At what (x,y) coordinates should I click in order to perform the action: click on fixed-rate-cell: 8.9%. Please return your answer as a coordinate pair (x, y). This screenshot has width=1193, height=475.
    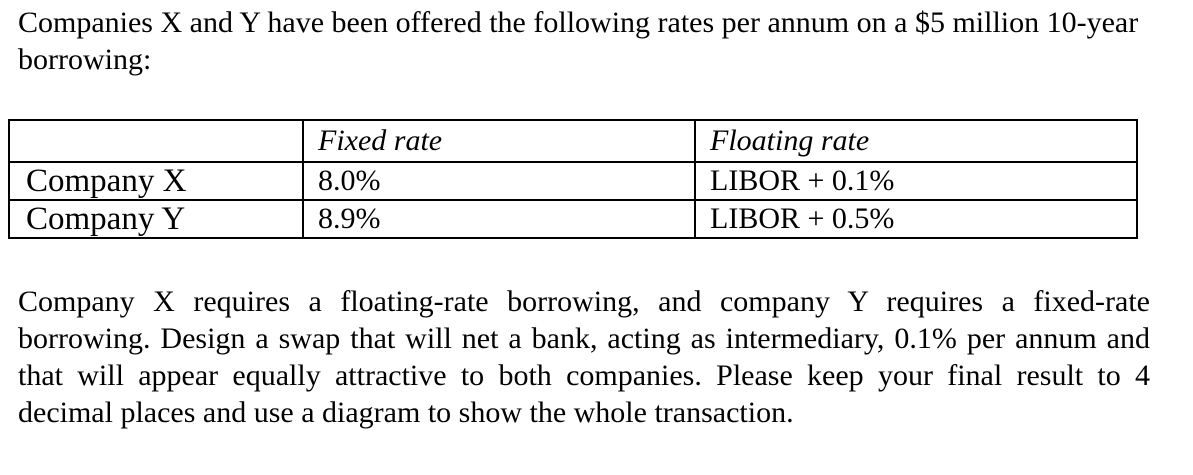
    Looking at the image, I should click on (499, 219).